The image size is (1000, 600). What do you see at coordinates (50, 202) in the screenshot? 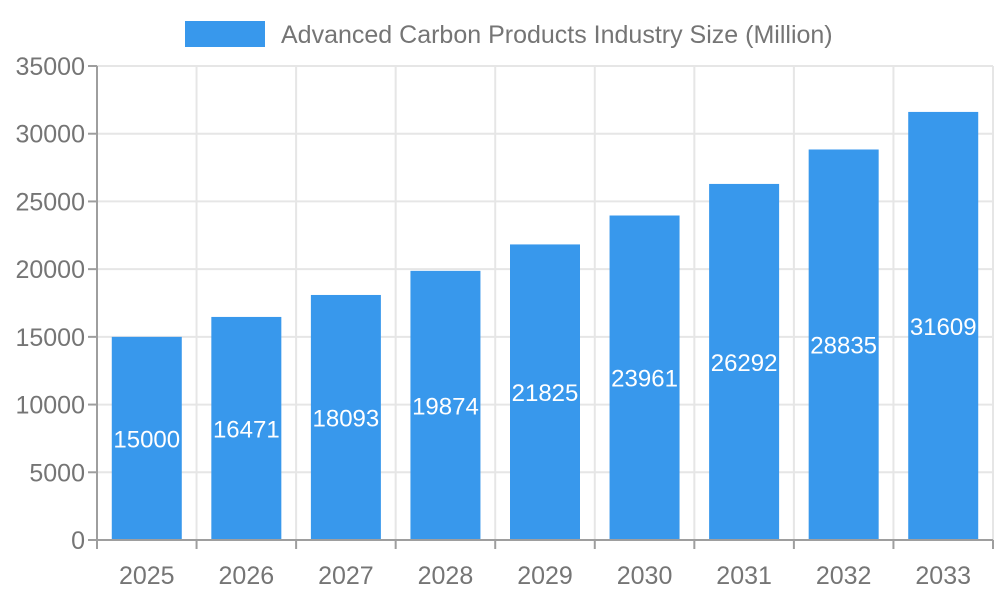
I see `y-tick-label: 25000` at bounding box center [50, 202].